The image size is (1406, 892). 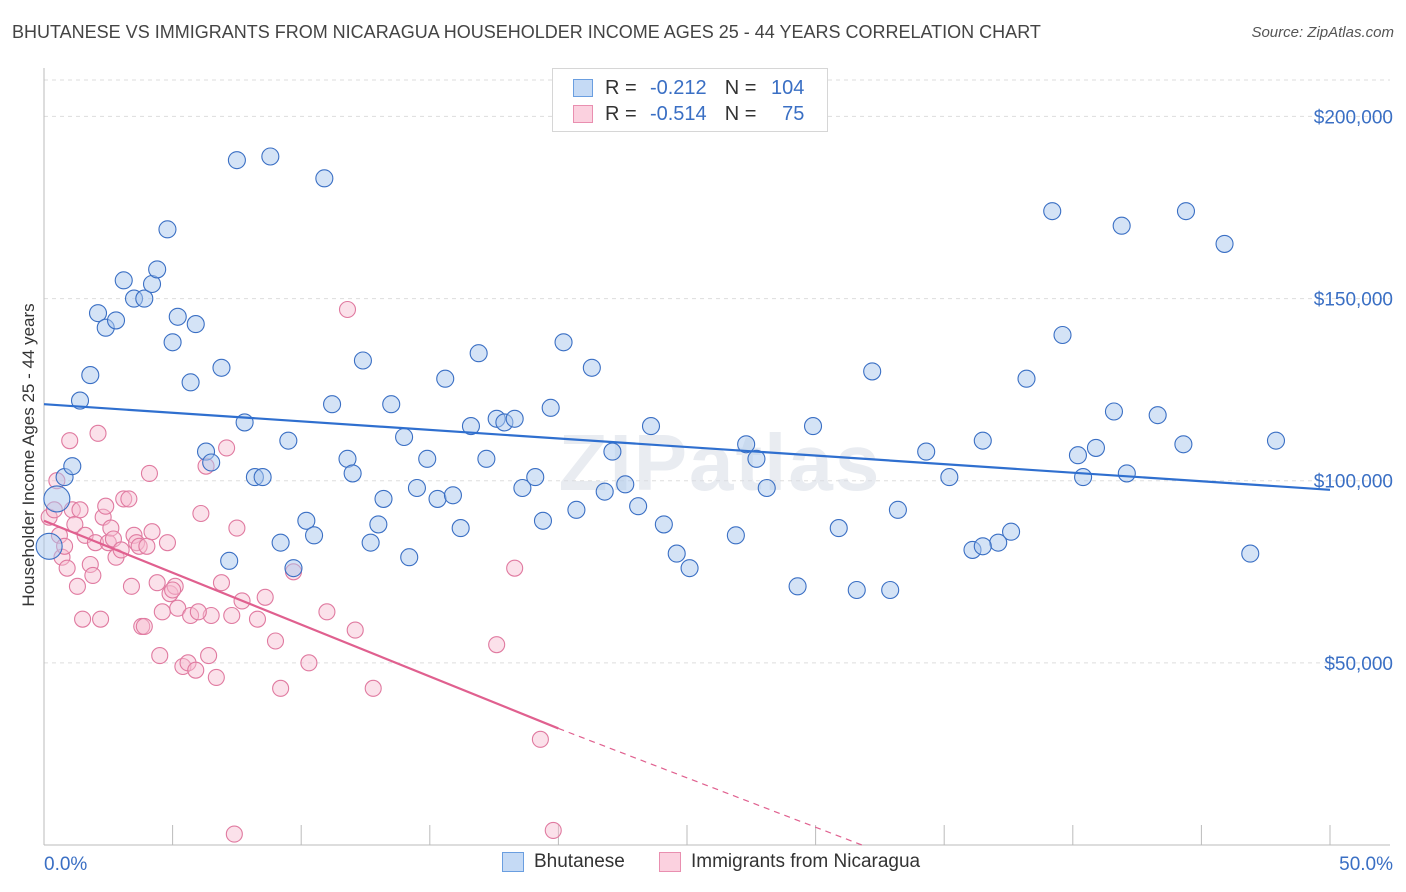 I want to click on y-tick-label: $200,000, so click(x=1353, y=117).